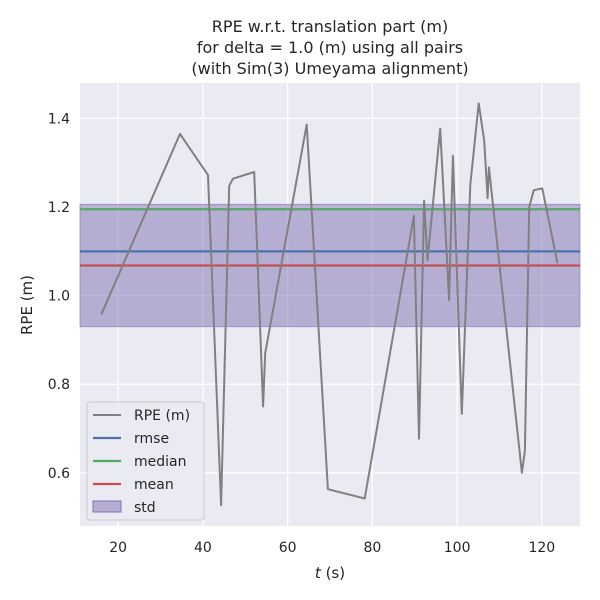 This screenshot has height=600, width=600. What do you see at coordinates (329, 68) in the screenshot?
I see `title-line-3: (with Sim(3) Umeyama alignment)` at bounding box center [329, 68].